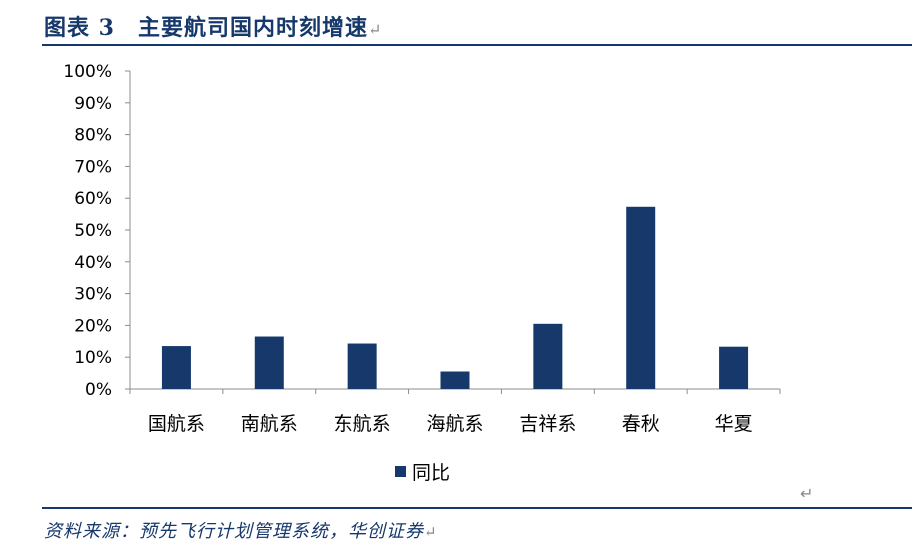 This screenshot has height=547, width=912. Describe the element at coordinates (87, 72) in the screenshot. I see `y-tick-label: 100%` at that location.